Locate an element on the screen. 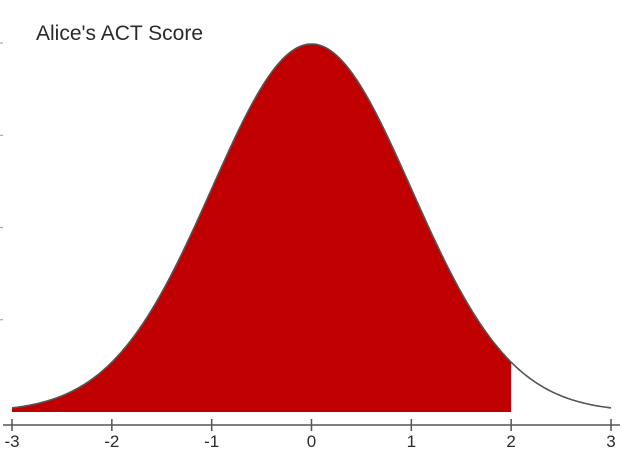 This screenshot has height=465, width=625. x-tick-label: -1 is located at coordinates (211, 441).